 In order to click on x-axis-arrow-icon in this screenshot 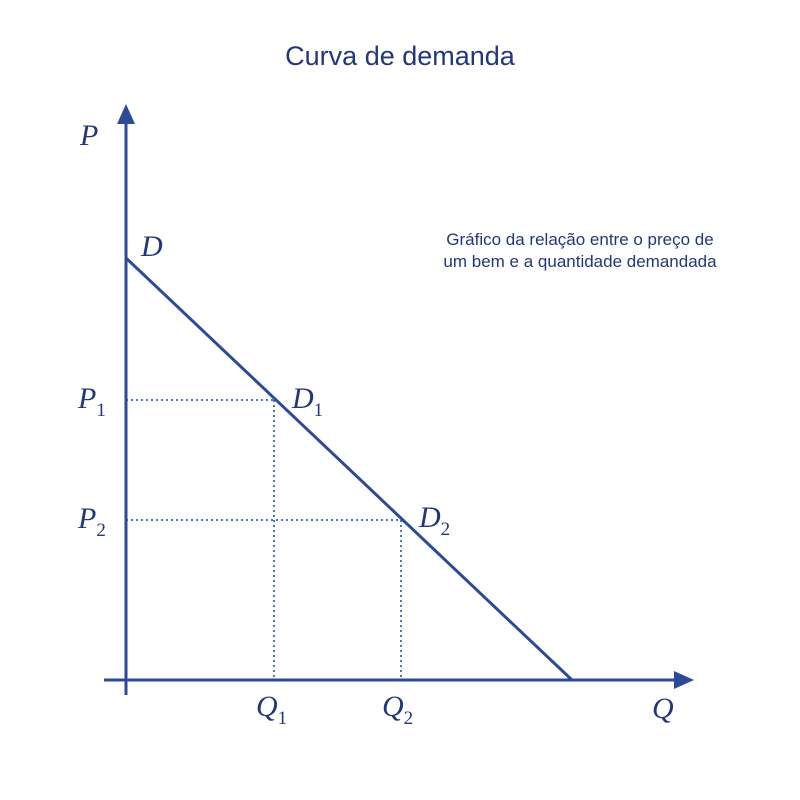, I will do `click(684, 680)`.